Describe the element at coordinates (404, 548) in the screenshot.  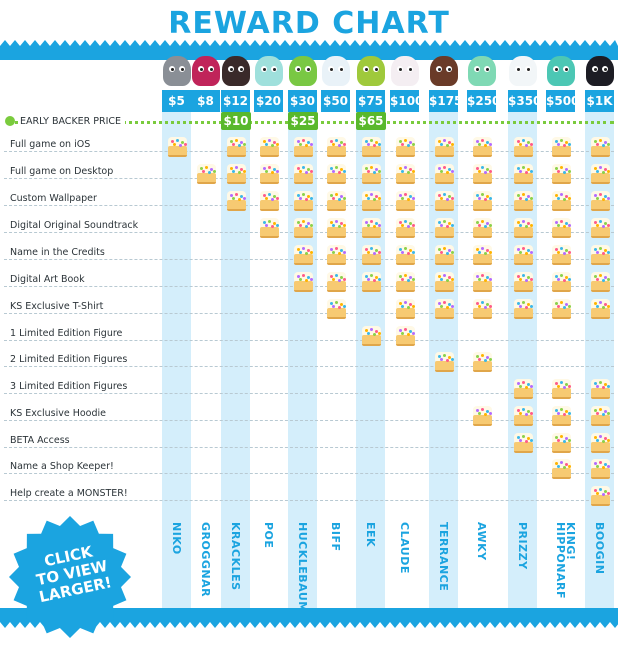
I see `tier-name: CLAUDE` at that location.